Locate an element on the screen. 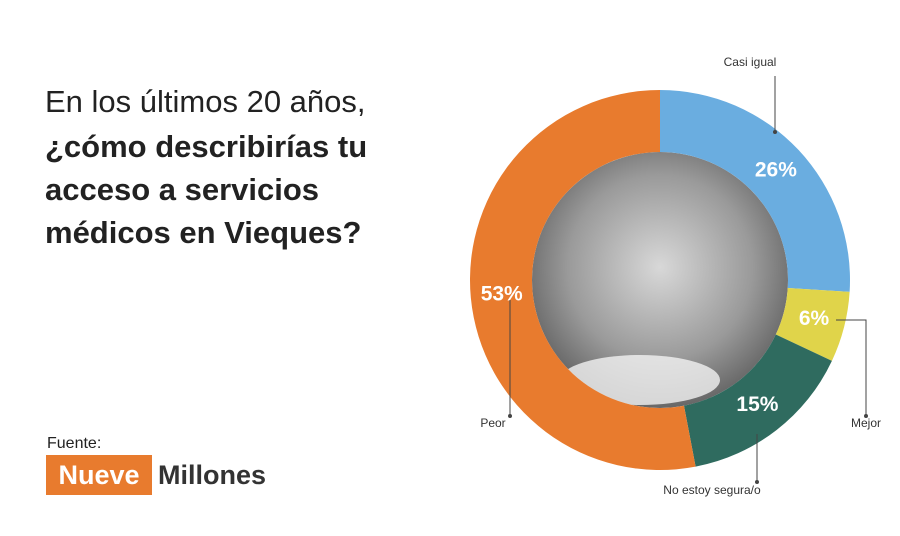 This screenshot has width=900, height=536. logo-box is located at coordinates (99, 475).